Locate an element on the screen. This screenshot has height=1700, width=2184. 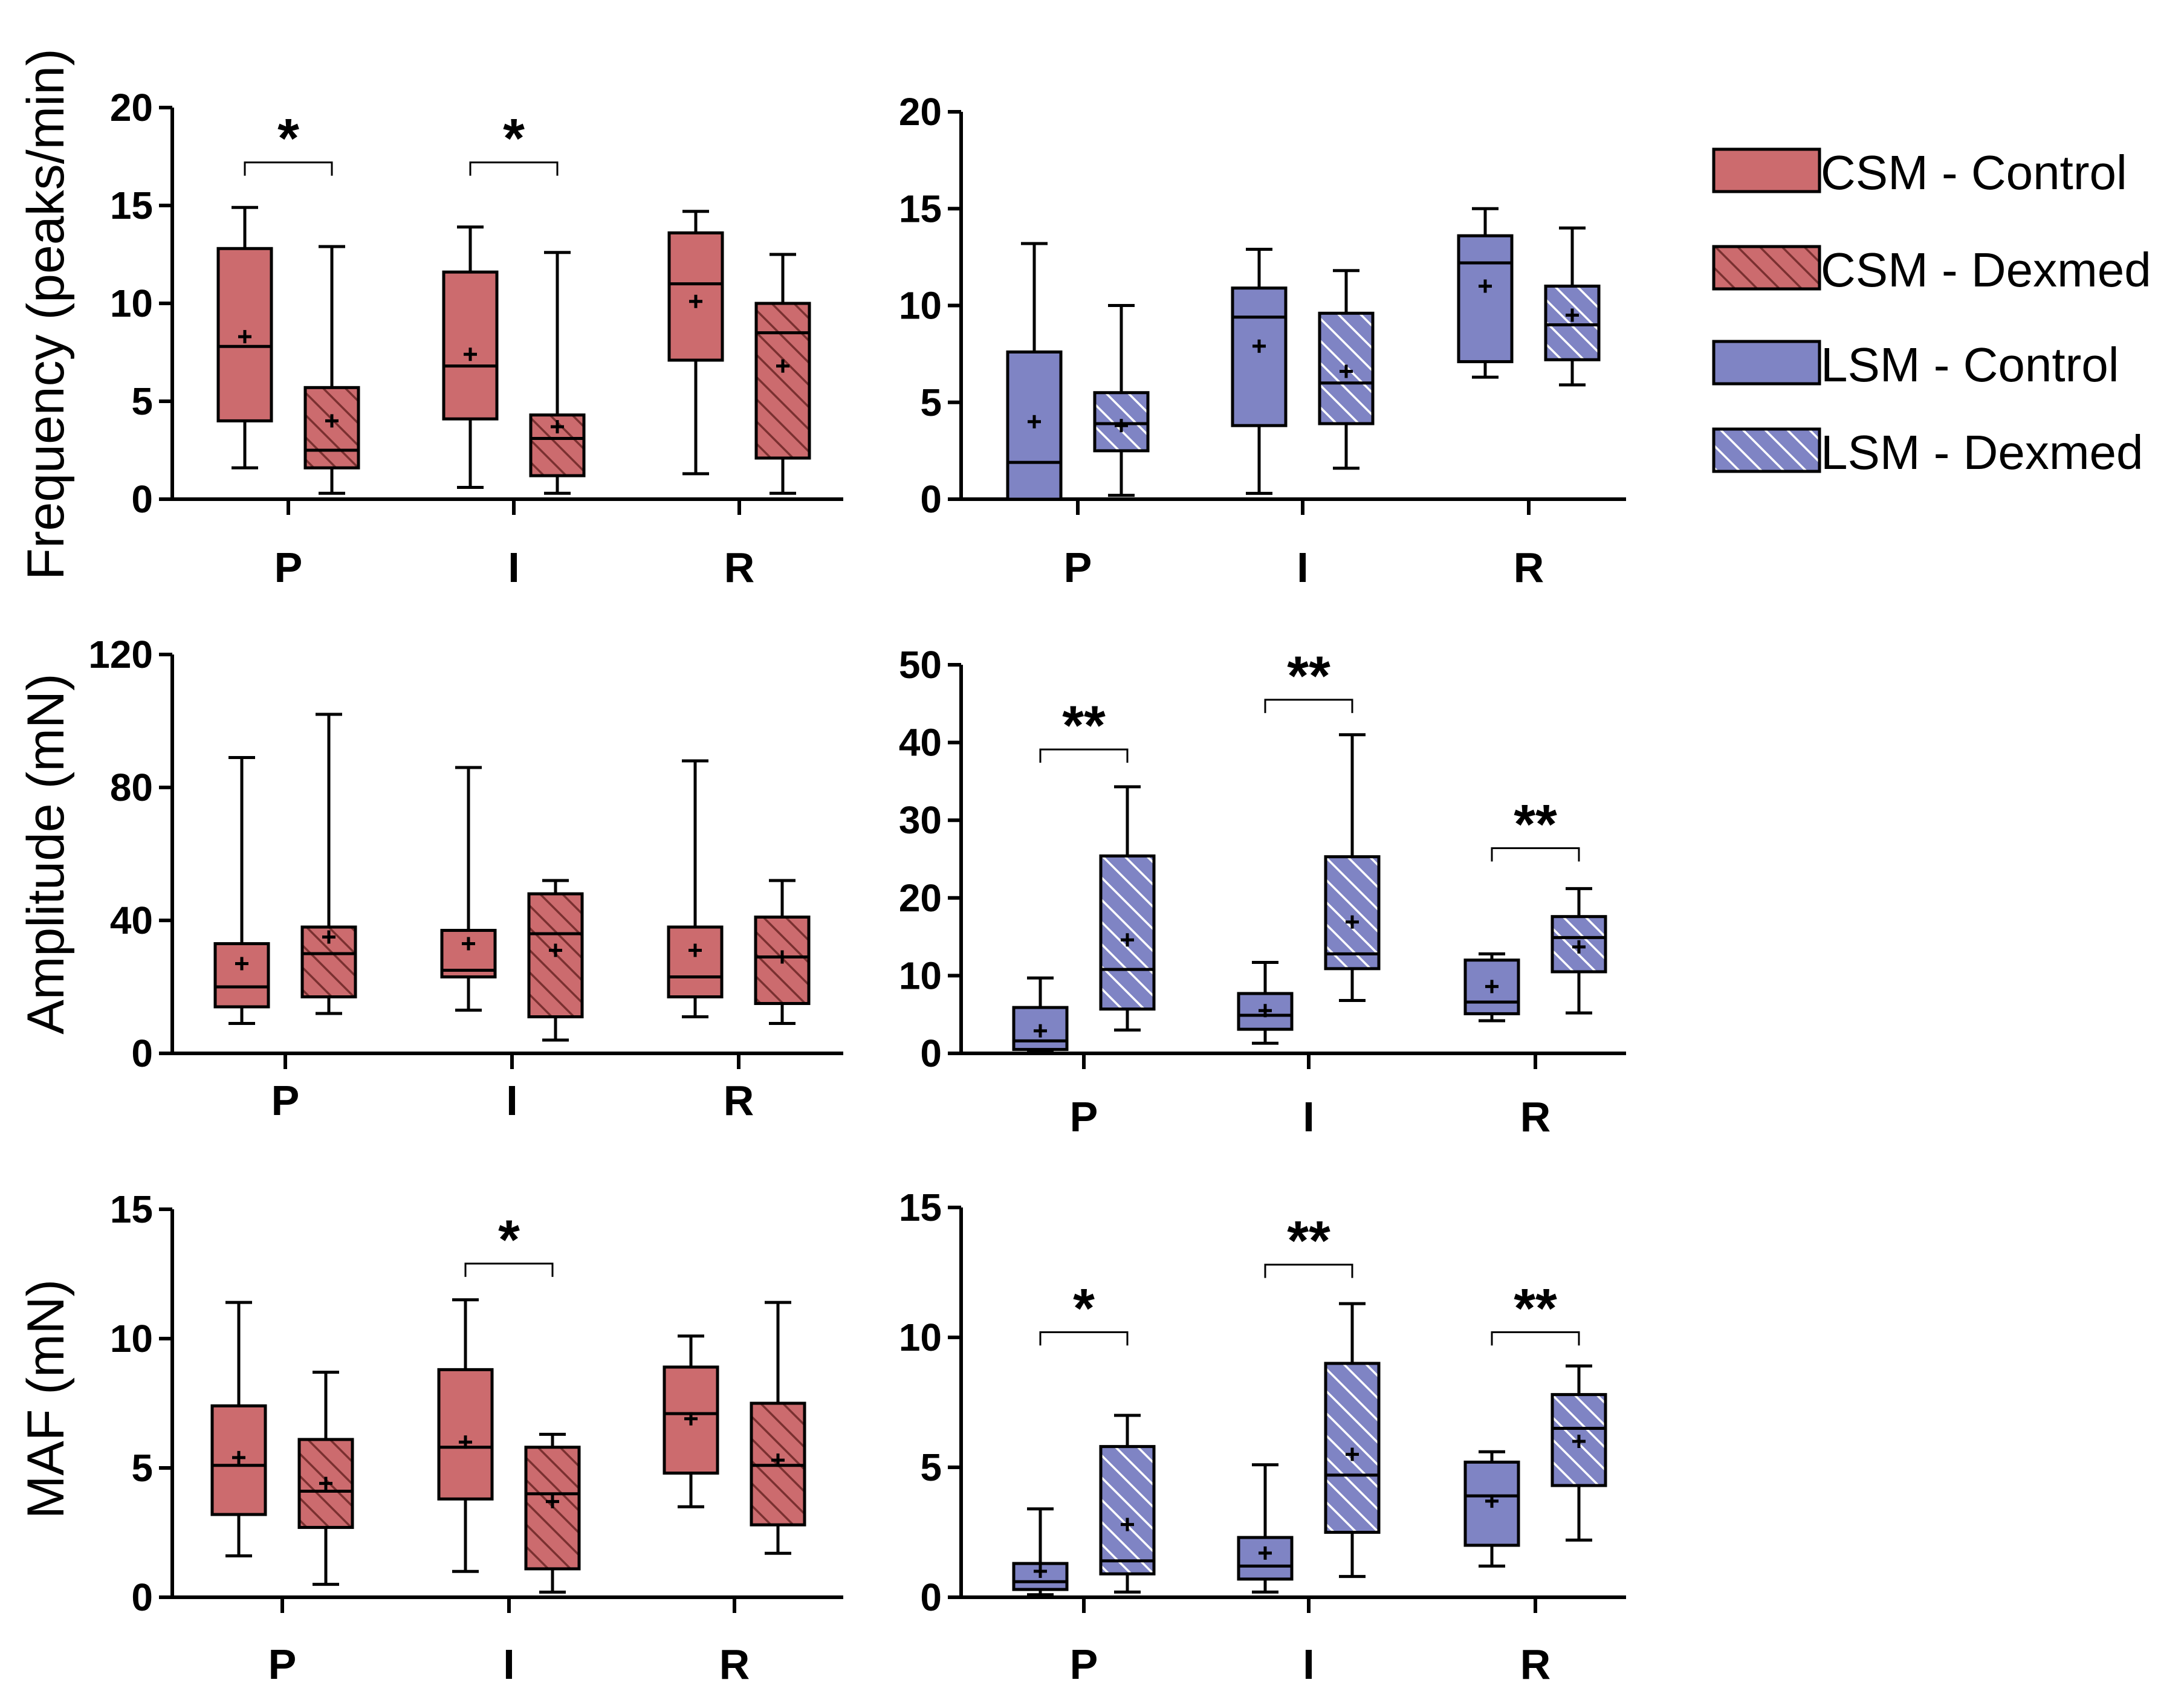
legend-label-lsm-dexmed: LSM - Dexmed is located at coordinates (1982, 452).